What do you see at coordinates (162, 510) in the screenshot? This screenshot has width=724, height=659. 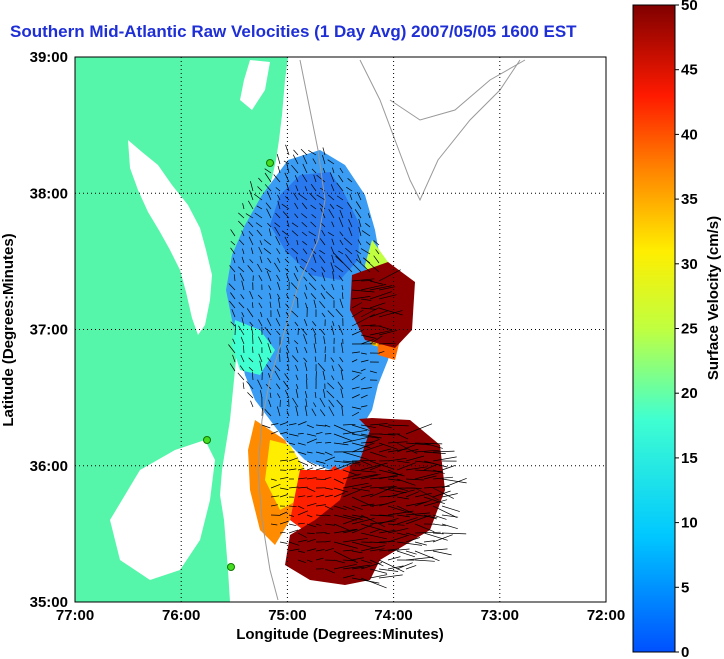 I see `pamlico-sound` at bounding box center [162, 510].